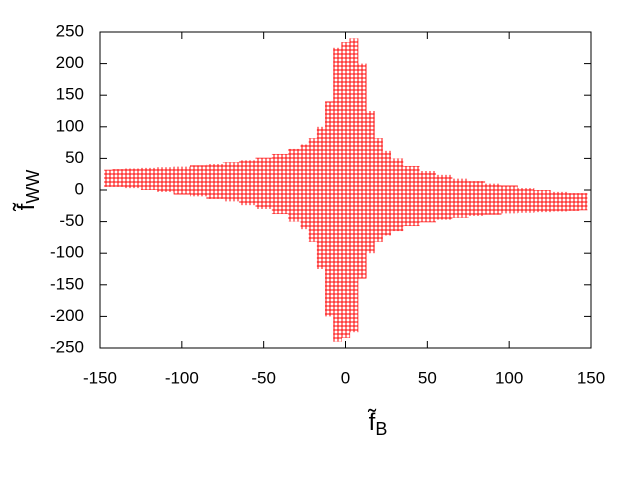  I want to click on y-label-sub: WW, so click(33, 187).